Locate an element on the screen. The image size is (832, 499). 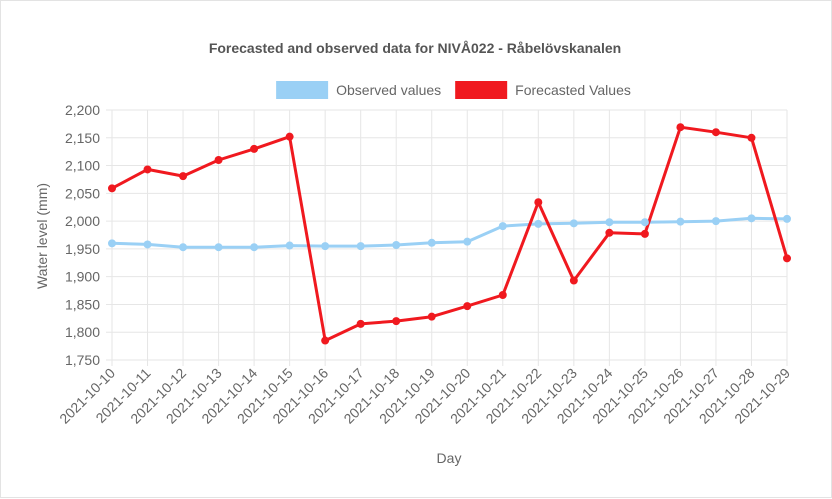
series-line is located at coordinates (449, 232).